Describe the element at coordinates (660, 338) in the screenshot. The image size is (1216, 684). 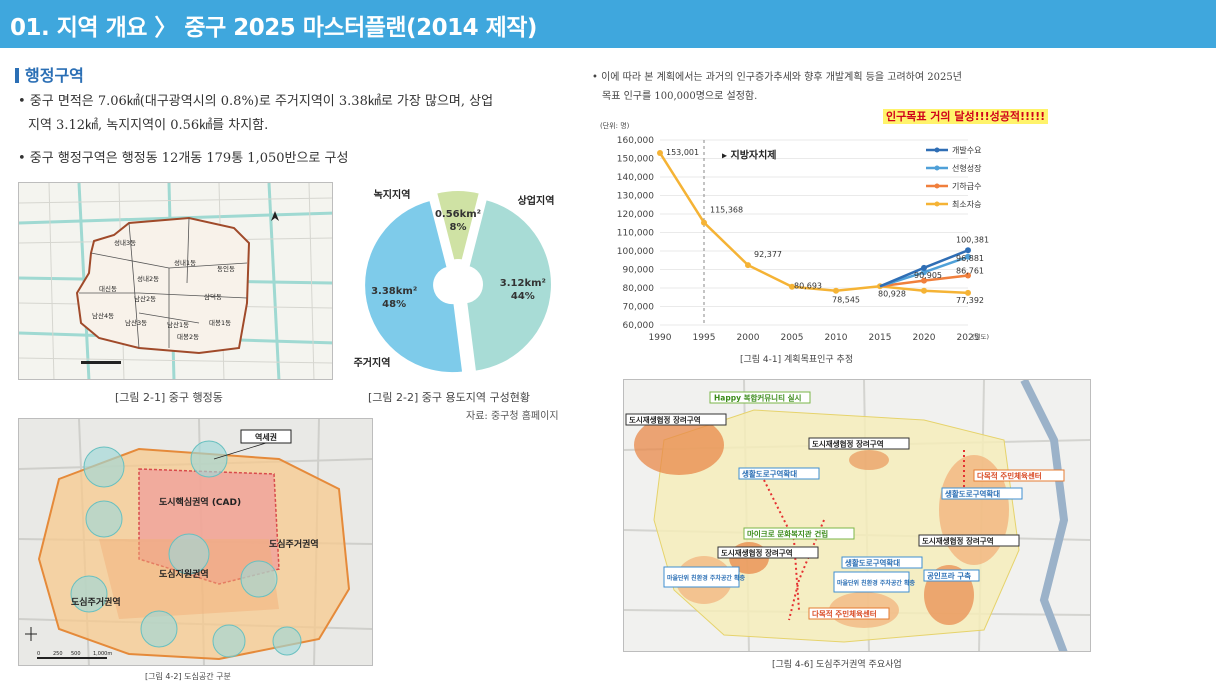
I see `x-tick-label: 1990` at that location.